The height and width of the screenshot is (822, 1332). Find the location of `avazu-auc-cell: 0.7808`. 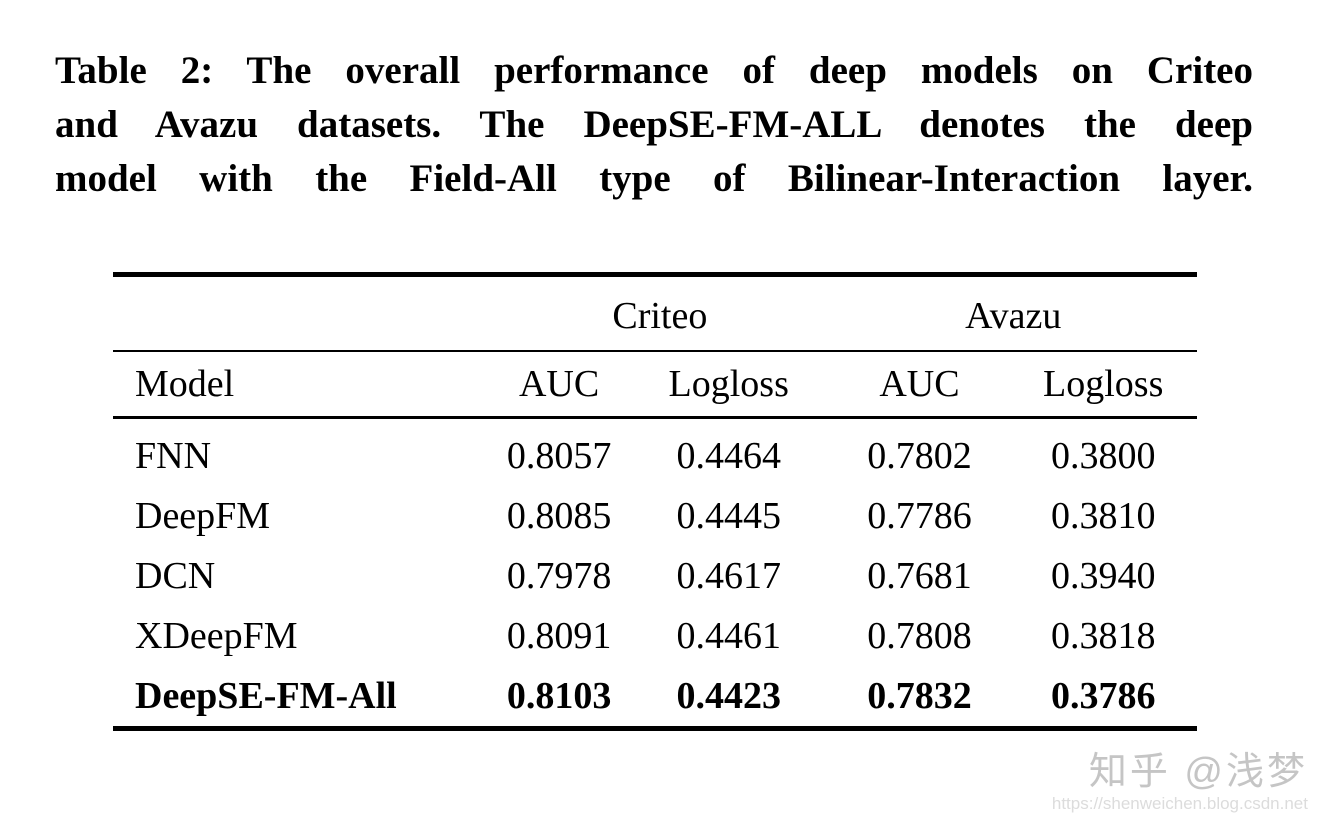

avazu-auc-cell: 0.7808 is located at coordinates (919, 636).